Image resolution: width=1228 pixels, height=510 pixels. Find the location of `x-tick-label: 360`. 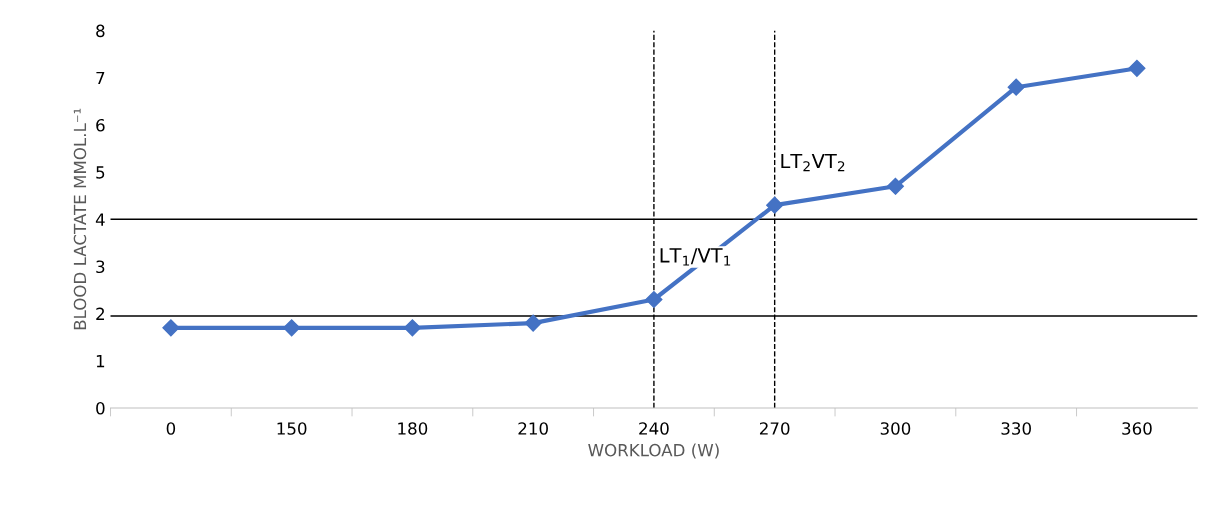

x-tick-label: 360 is located at coordinates (1137, 428).